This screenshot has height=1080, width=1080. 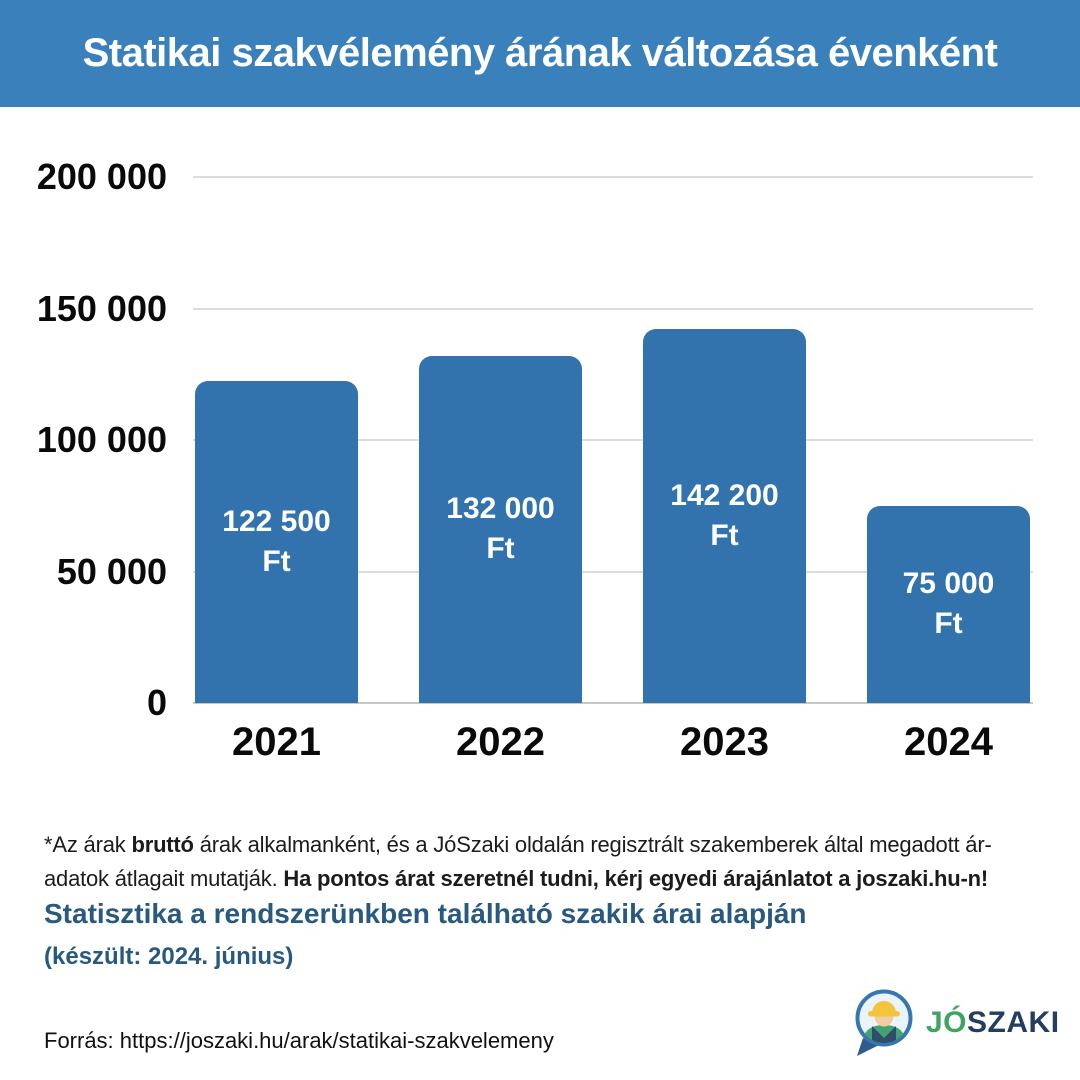 I want to click on y-axis-tick-label: 200 000, so click(x=101, y=176).